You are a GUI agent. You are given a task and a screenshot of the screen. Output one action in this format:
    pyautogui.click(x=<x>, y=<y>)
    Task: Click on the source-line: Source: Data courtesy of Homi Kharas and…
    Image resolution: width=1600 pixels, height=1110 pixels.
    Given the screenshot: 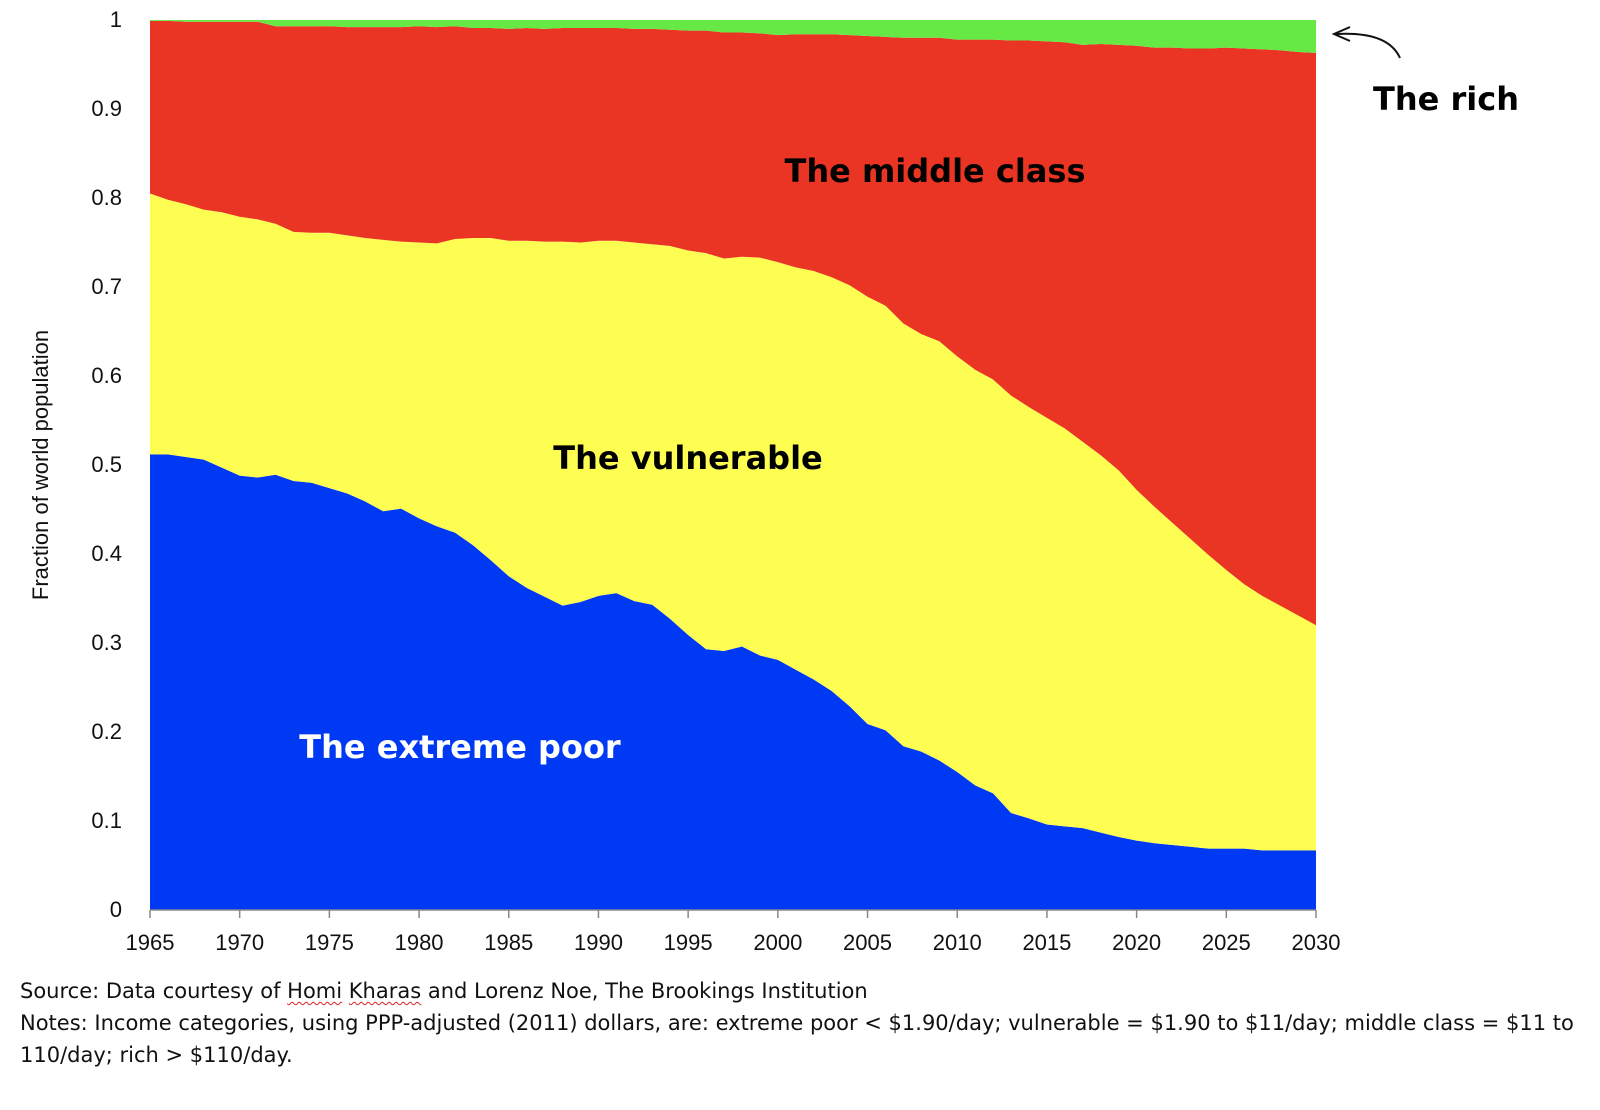 What is the action you would take?
    pyautogui.click(x=444, y=991)
    